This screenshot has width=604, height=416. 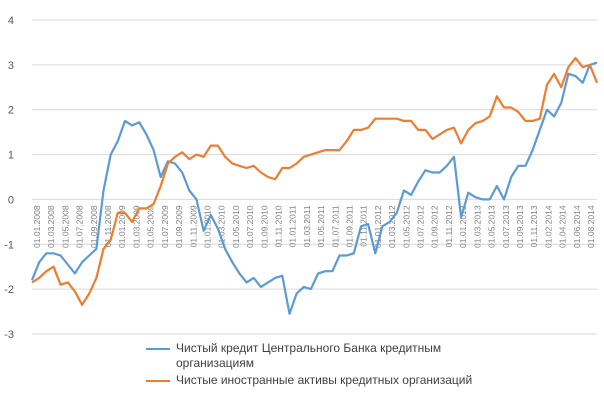 I want to click on x-tick-label: 01.07.2013, so click(x=506, y=226).